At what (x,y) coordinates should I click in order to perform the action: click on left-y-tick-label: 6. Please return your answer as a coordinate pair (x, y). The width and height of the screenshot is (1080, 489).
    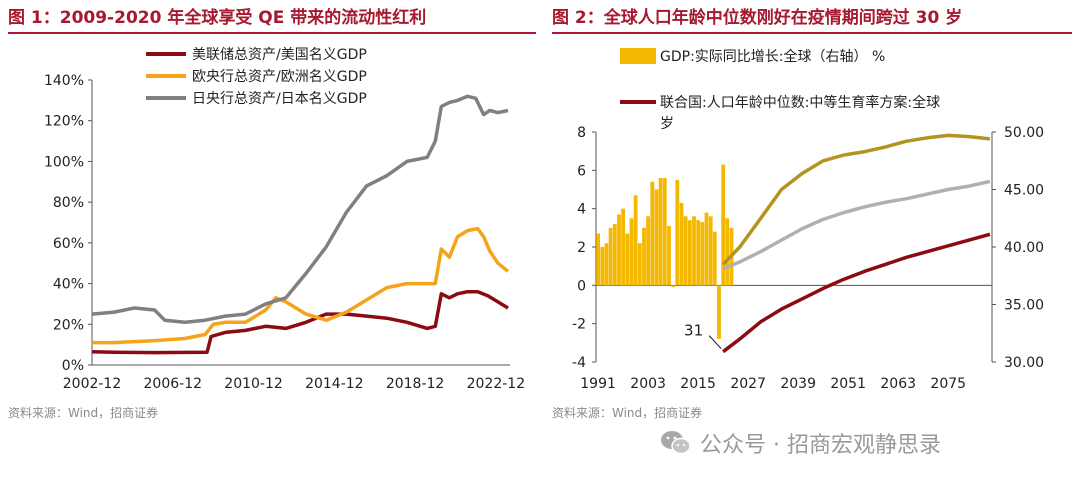
    Looking at the image, I should click on (581, 171).